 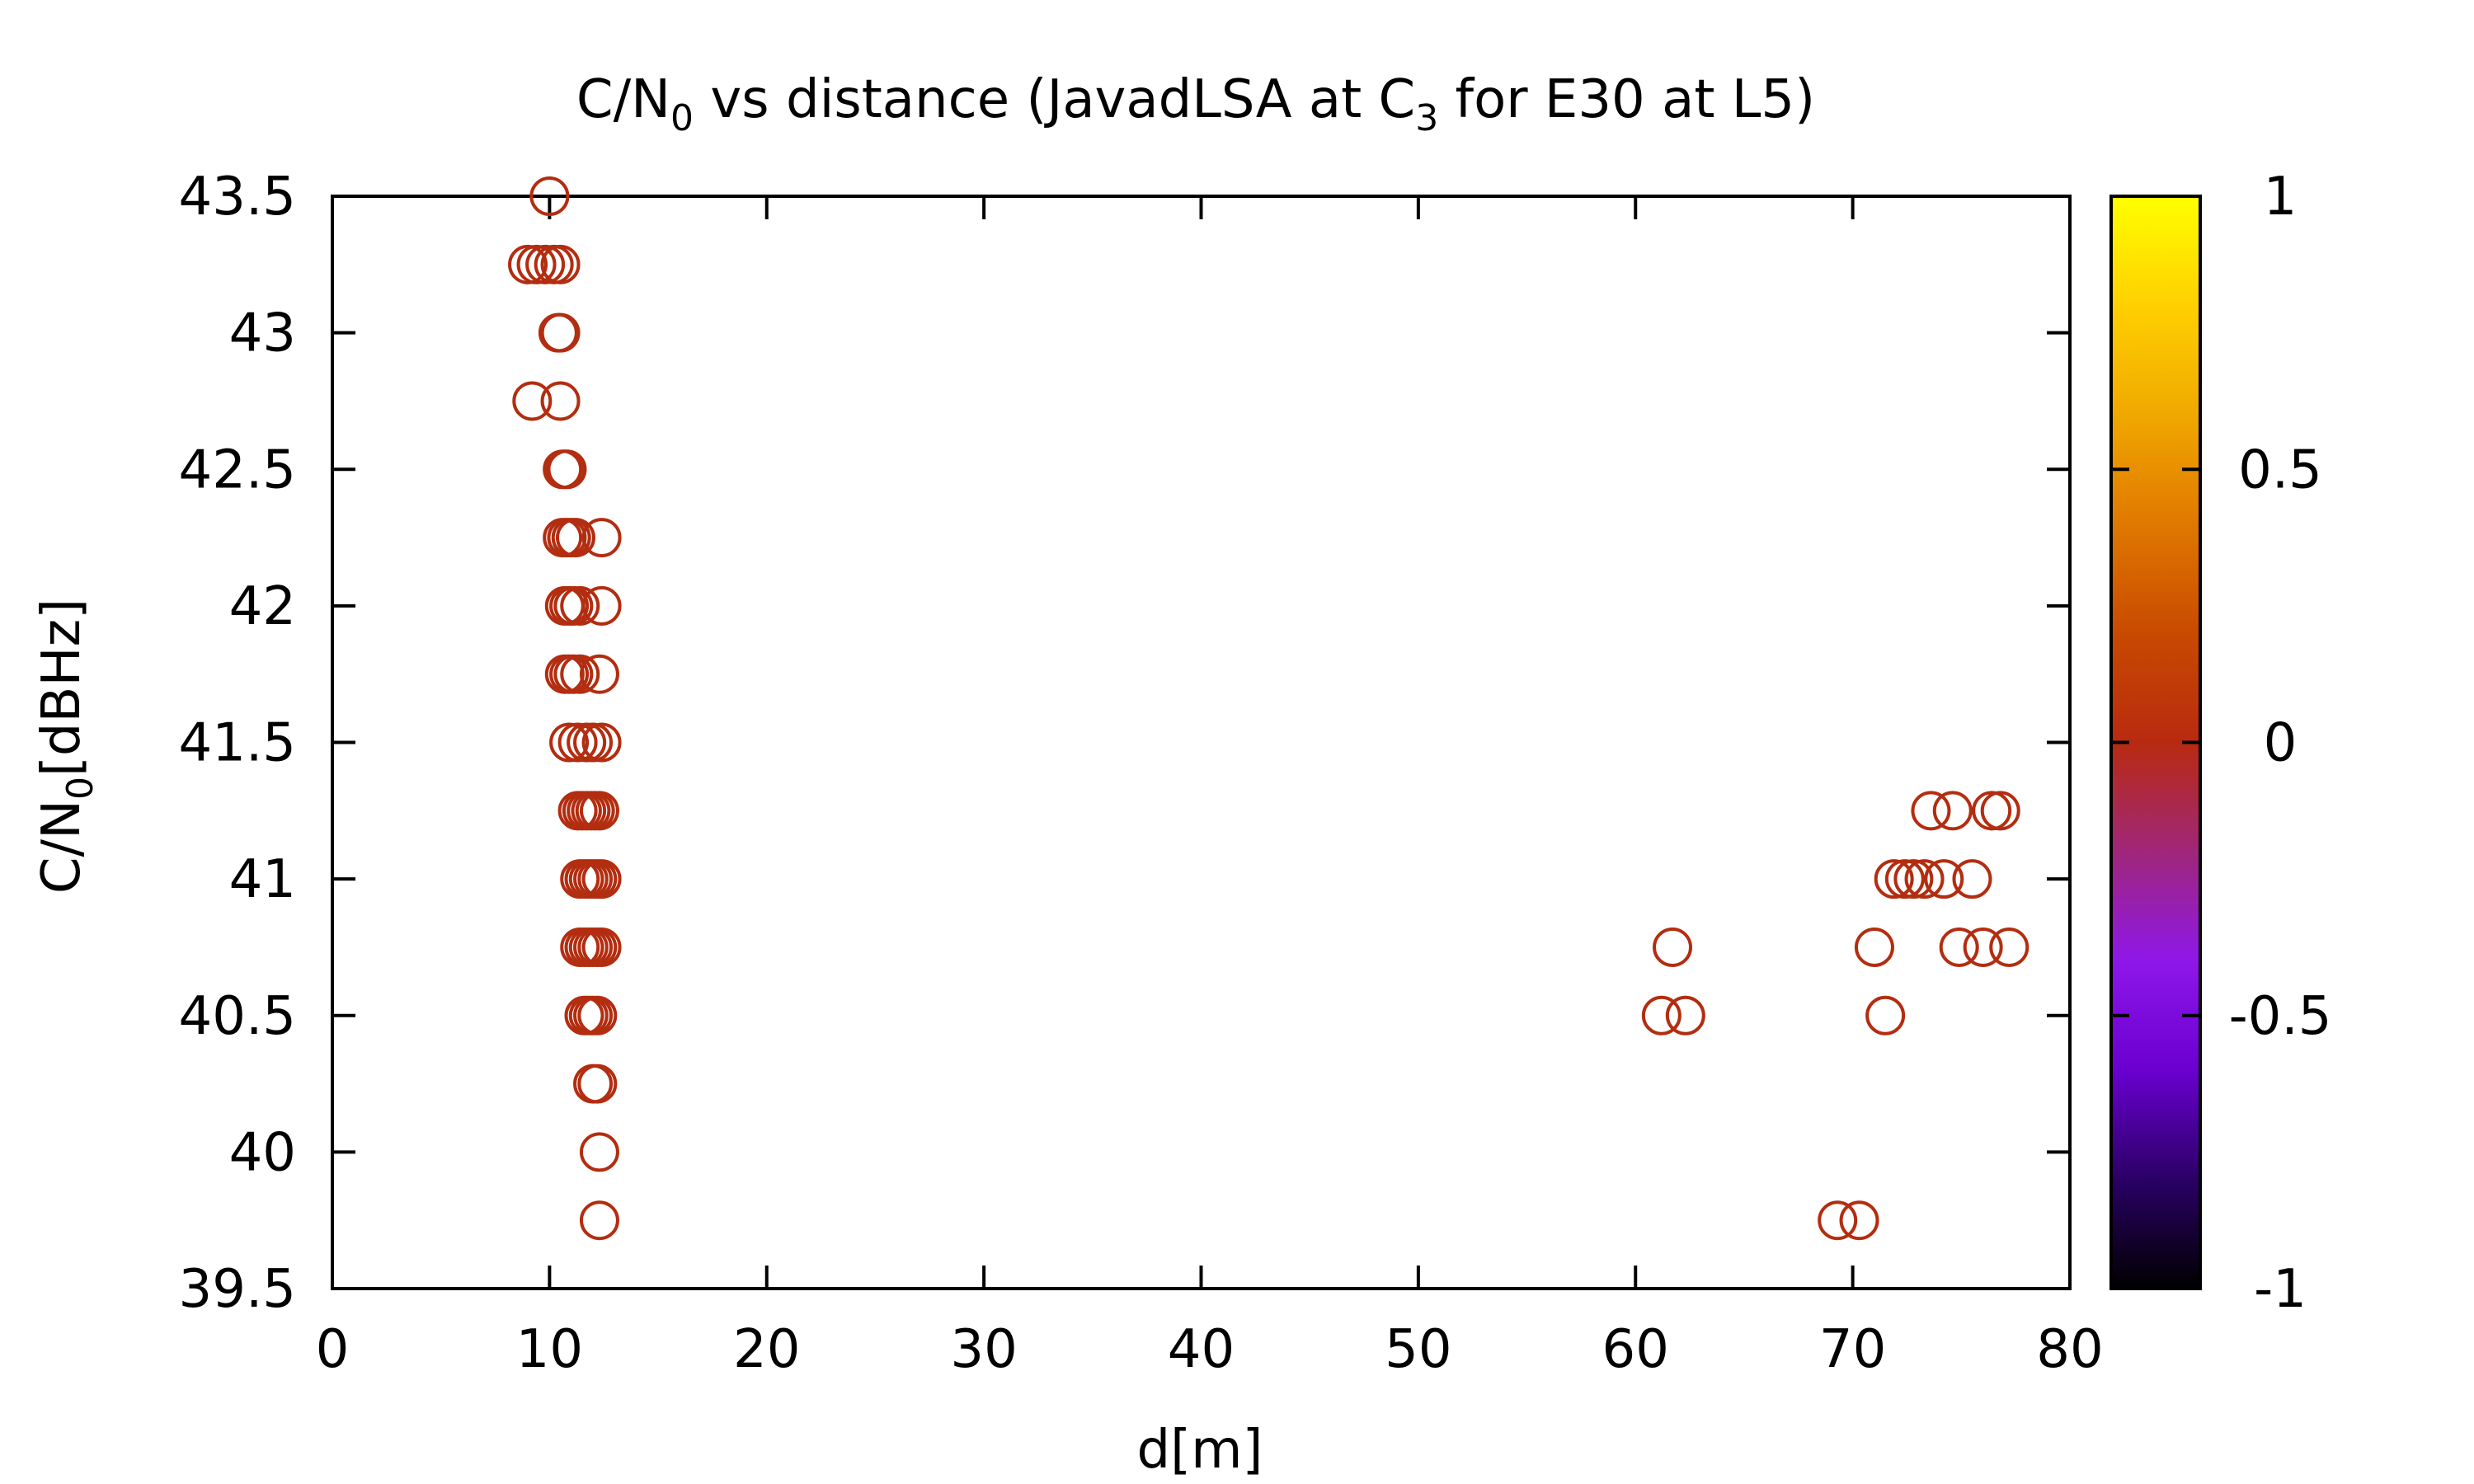 I want to click on title-part: C/N, so click(x=623, y=99).